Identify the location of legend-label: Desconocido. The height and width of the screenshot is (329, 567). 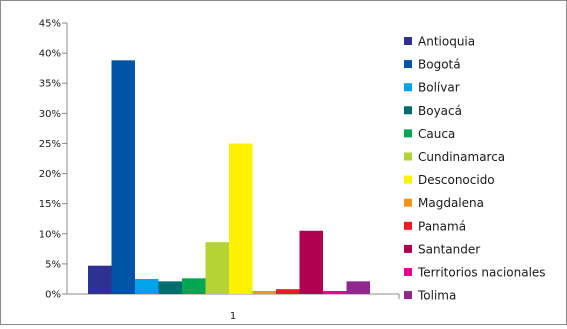
(456, 180).